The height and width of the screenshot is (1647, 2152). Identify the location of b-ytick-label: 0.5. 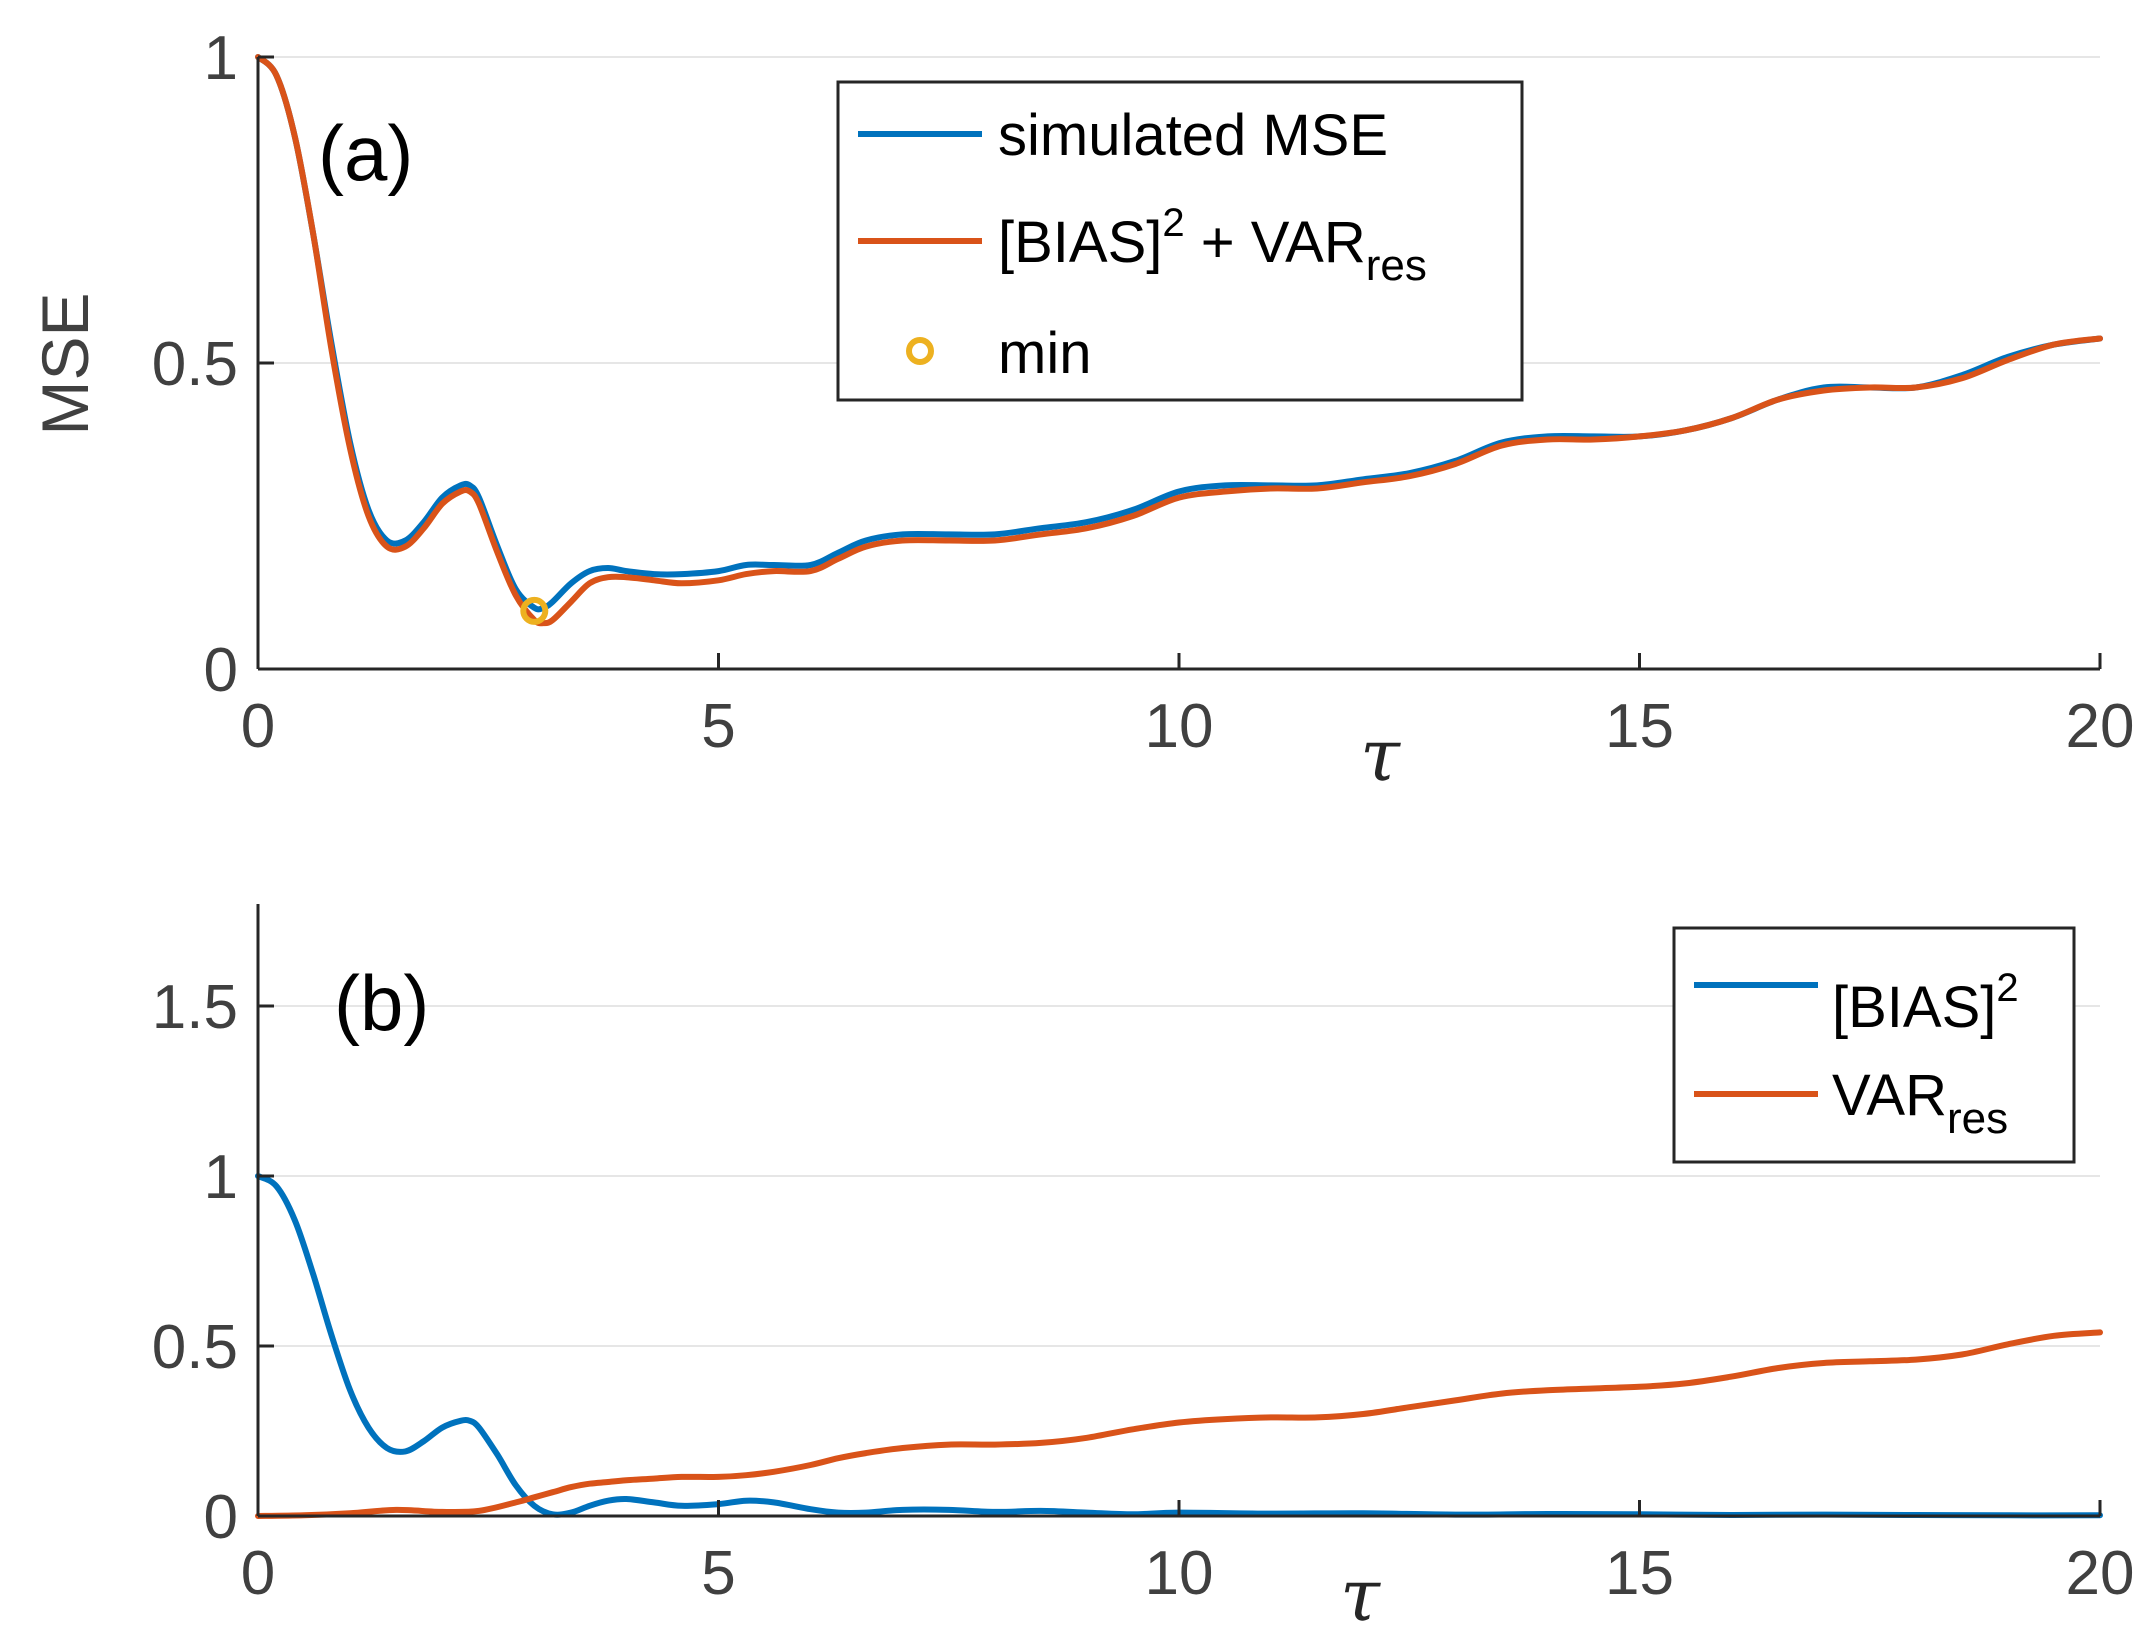
(195, 1347).